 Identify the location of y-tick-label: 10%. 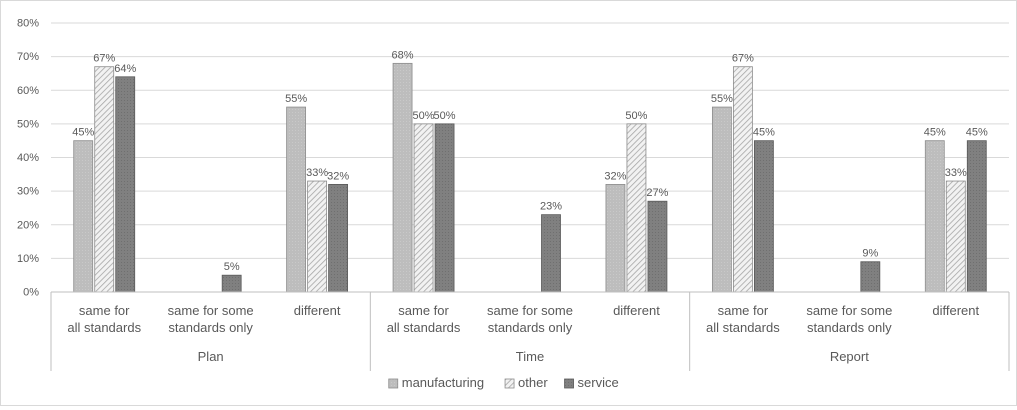
(28, 259).